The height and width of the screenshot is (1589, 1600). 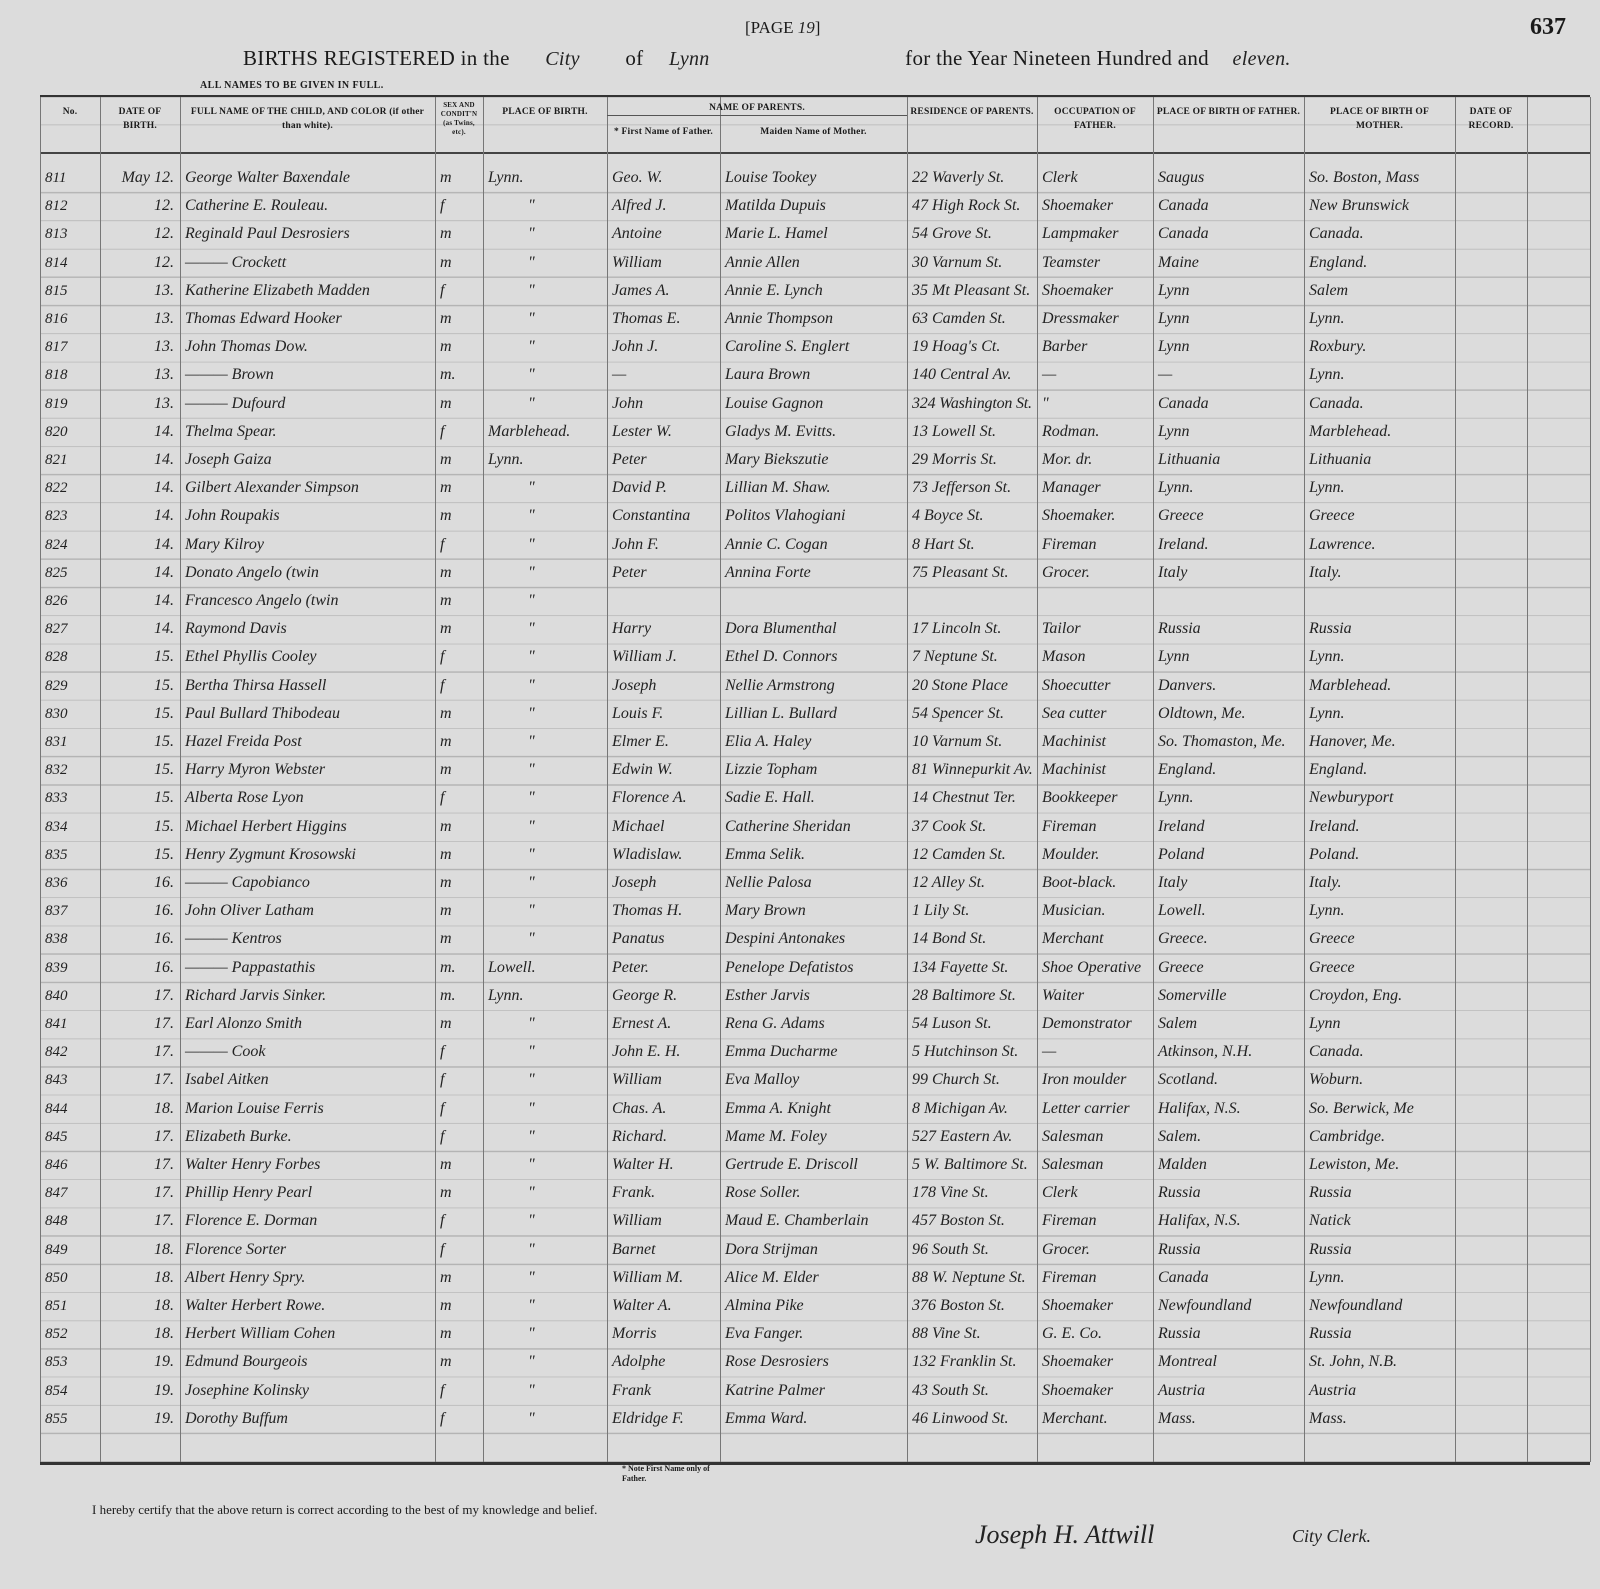 What do you see at coordinates (1073, 1164) in the screenshot?
I see `cell-father-occupation: Salesman` at bounding box center [1073, 1164].